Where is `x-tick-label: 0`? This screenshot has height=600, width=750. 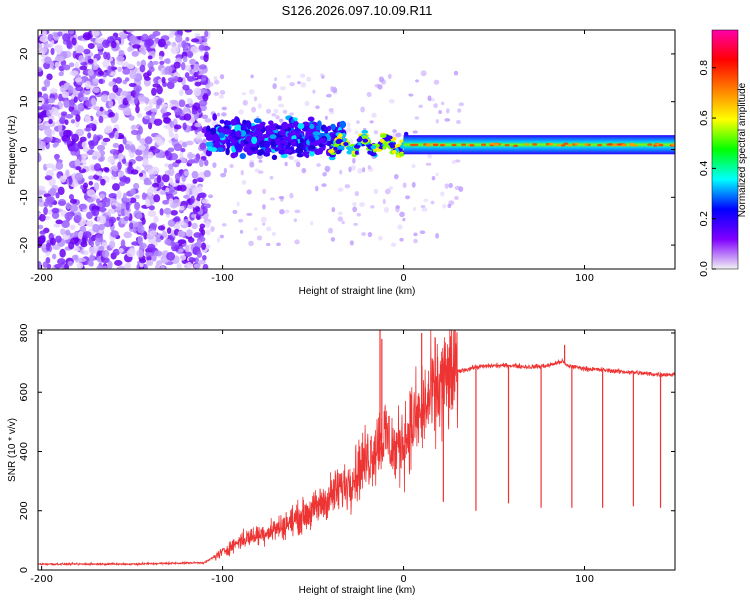
x-tick-label: 0 is located at coordinates (403, 278).